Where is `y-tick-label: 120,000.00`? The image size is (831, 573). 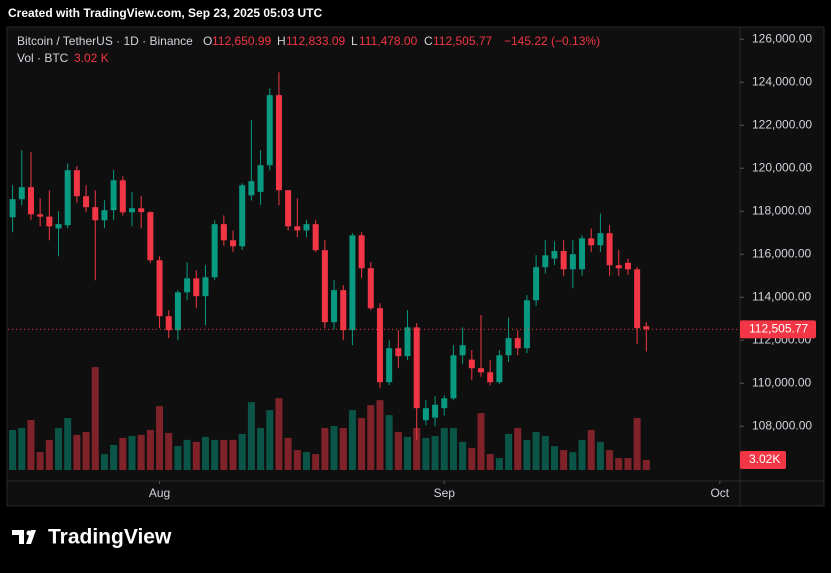 y-tick-label: 120,000.00 is located at coordinates (782, 167).